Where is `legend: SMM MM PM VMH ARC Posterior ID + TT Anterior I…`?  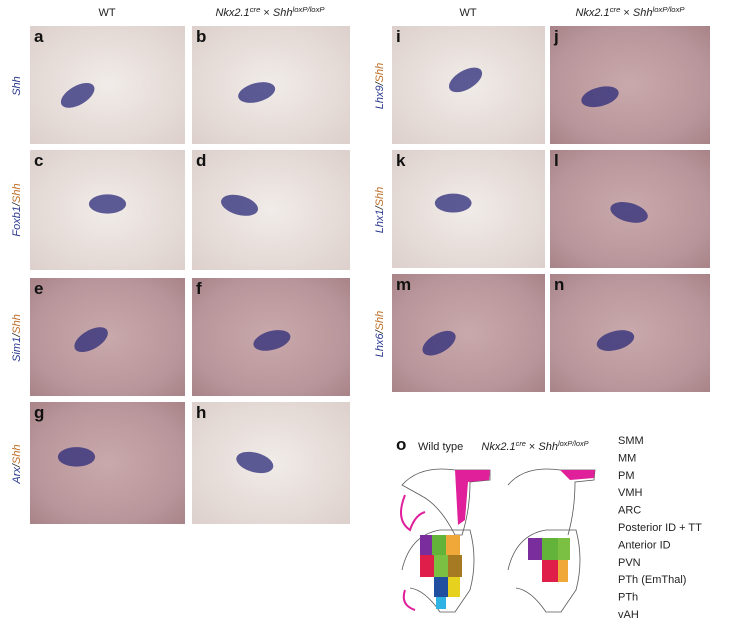
legend: SMM MM PM VMH ARC Posterior ID + TT Anterior I… is located at coordinates (660, 528).